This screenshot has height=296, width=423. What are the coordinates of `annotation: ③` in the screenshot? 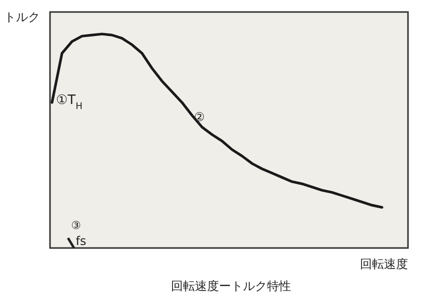 It's located at (76, 225).